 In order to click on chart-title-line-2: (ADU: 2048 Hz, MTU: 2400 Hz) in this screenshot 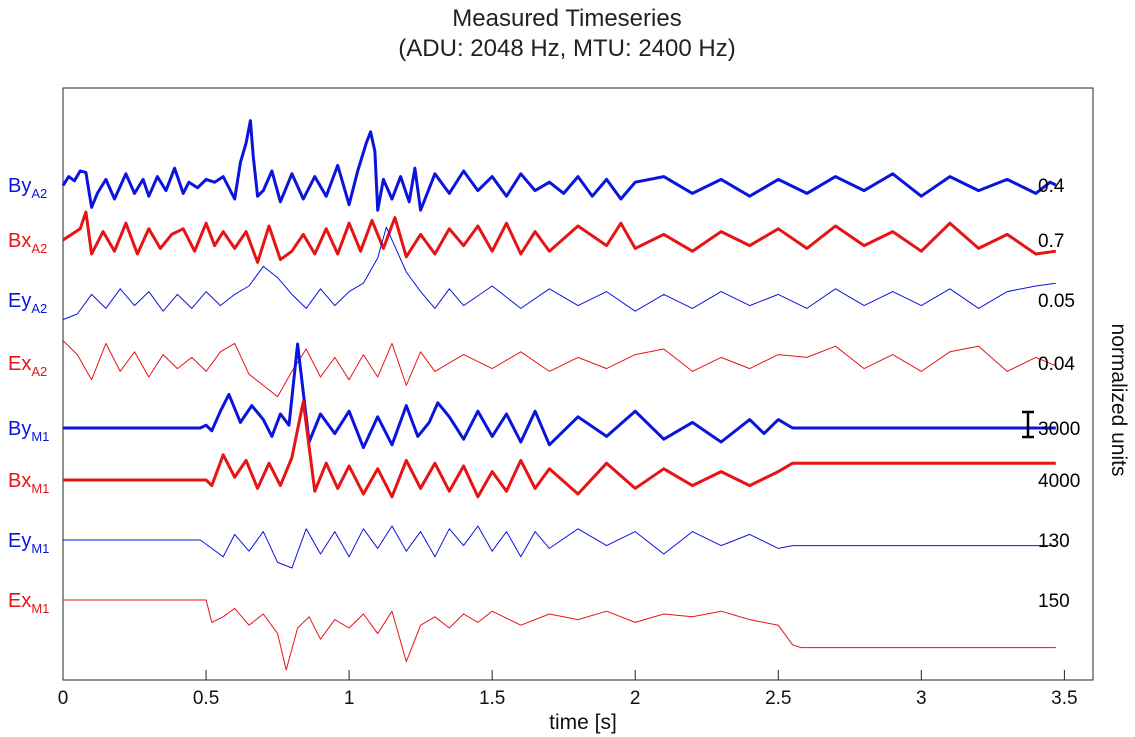, I will do `click(566, 48)`.